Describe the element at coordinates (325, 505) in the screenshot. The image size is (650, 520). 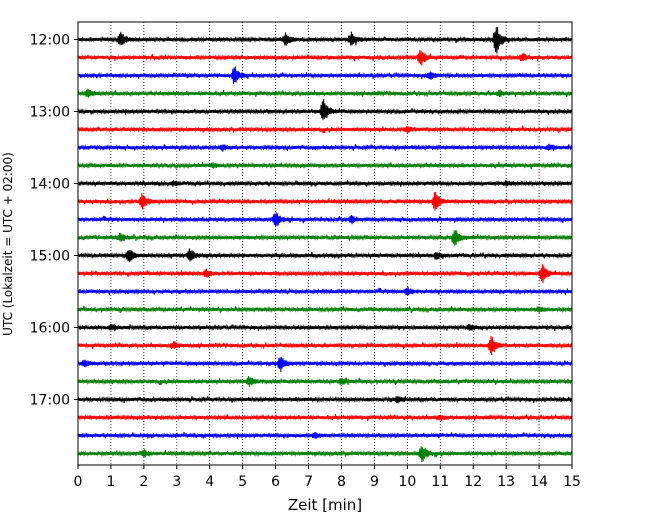
I see `x-axis-label: Zeit [min]` at that location.